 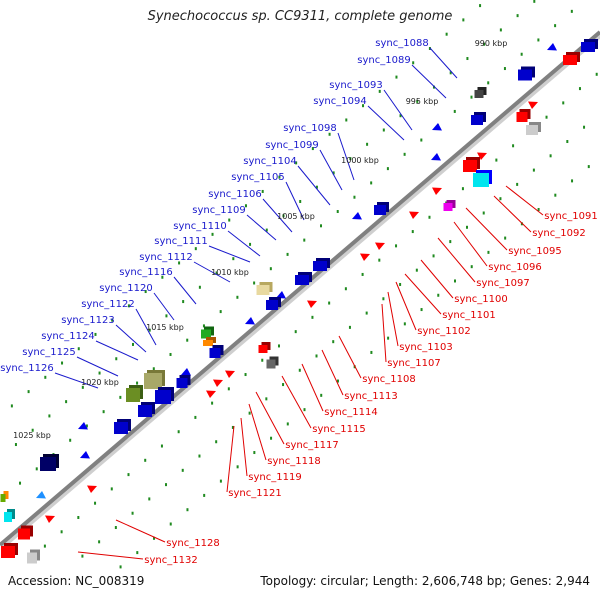 I want to click on tick-label: 1000 kbp, so click(x=360, y=160).